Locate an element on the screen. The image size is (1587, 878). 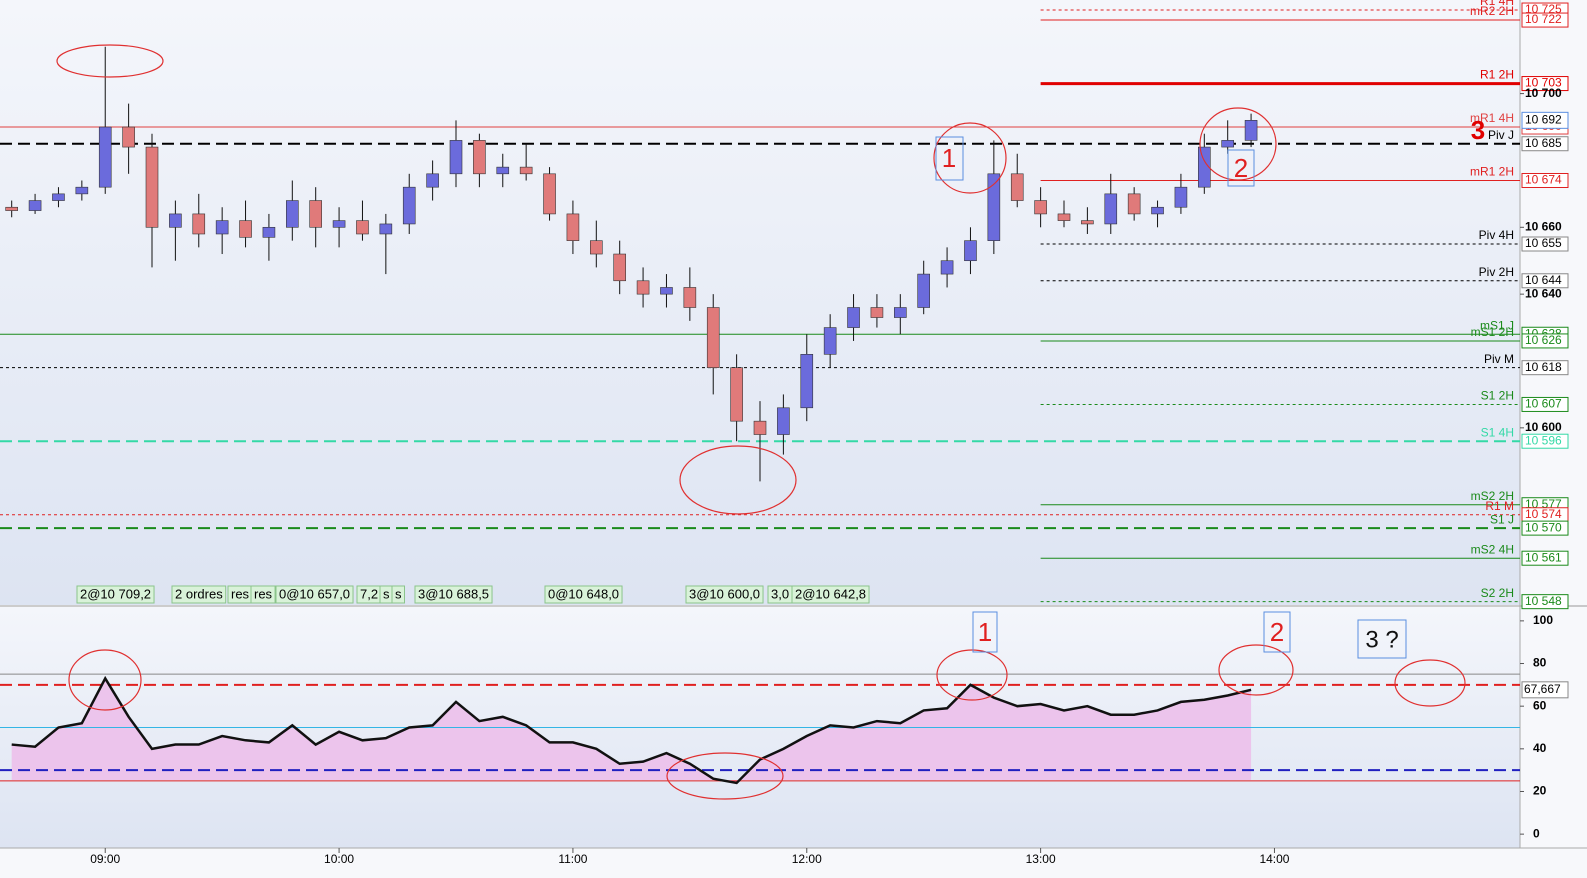
y-tick-label: 40 is located at coordinates (1540, 748).